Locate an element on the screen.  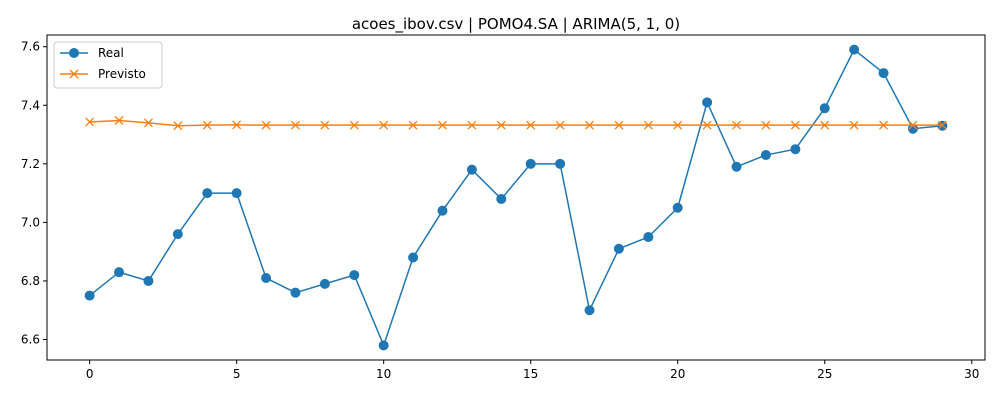
series-line-previsto is located at coordinates (516, 123).